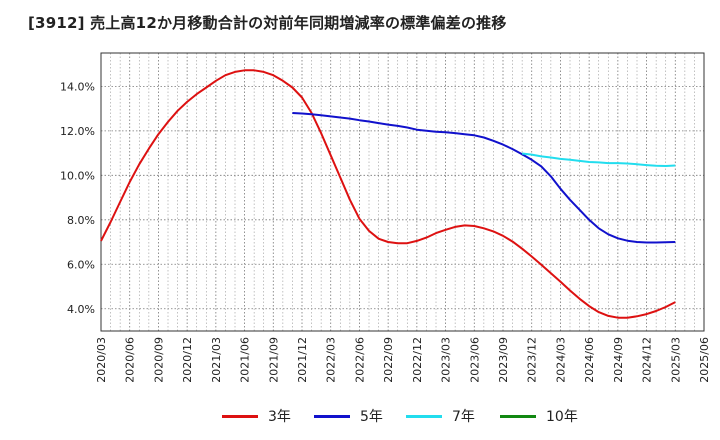 Image resolution: width=720 pixels, height=440 pixels. I want to click on legend-item: 3年, so click(256, 416).